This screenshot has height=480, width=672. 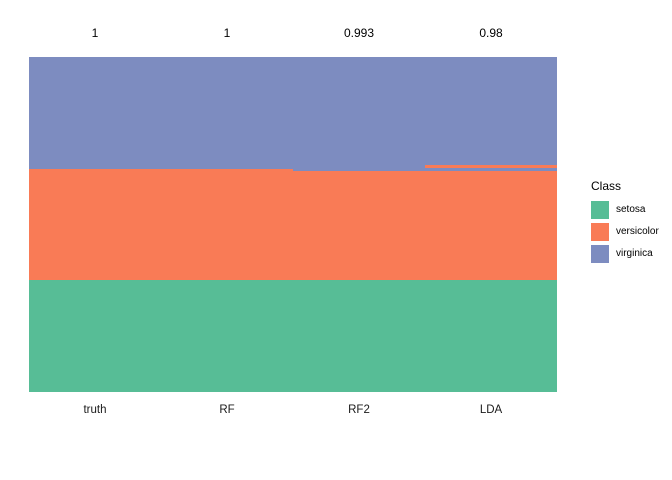 I want to click on virginica-swatch, so click(x=600, y=254).